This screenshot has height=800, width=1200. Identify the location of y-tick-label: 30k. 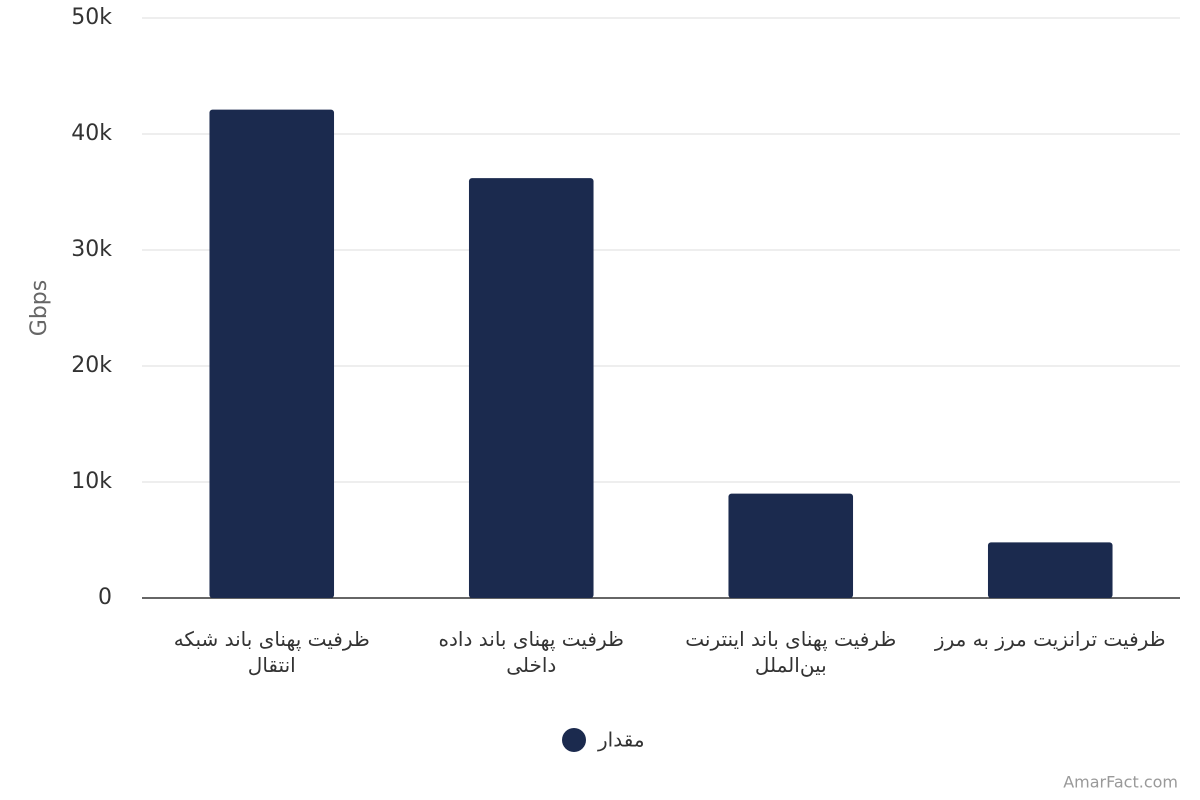
(91, 249).